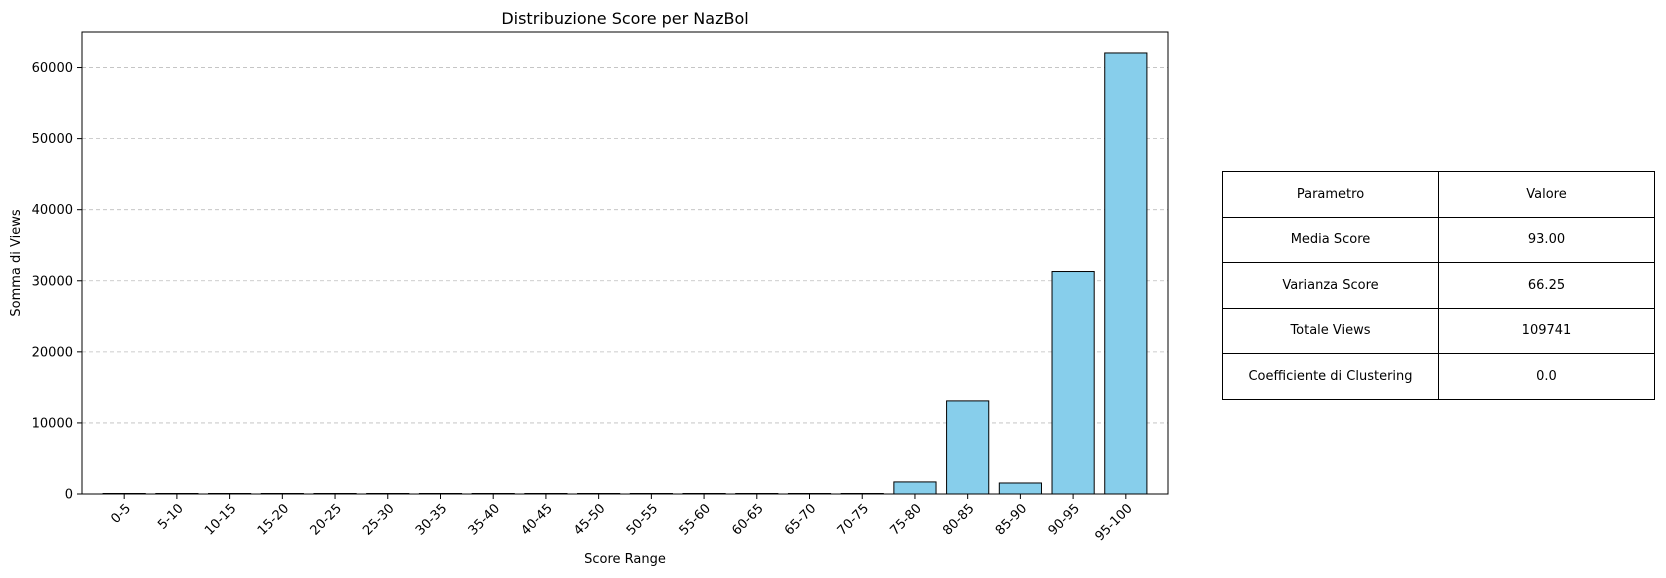 The height and width of the screenshot is (578, 1666). I want to click on x-tick-label: 85-90, so click(1011, 519).